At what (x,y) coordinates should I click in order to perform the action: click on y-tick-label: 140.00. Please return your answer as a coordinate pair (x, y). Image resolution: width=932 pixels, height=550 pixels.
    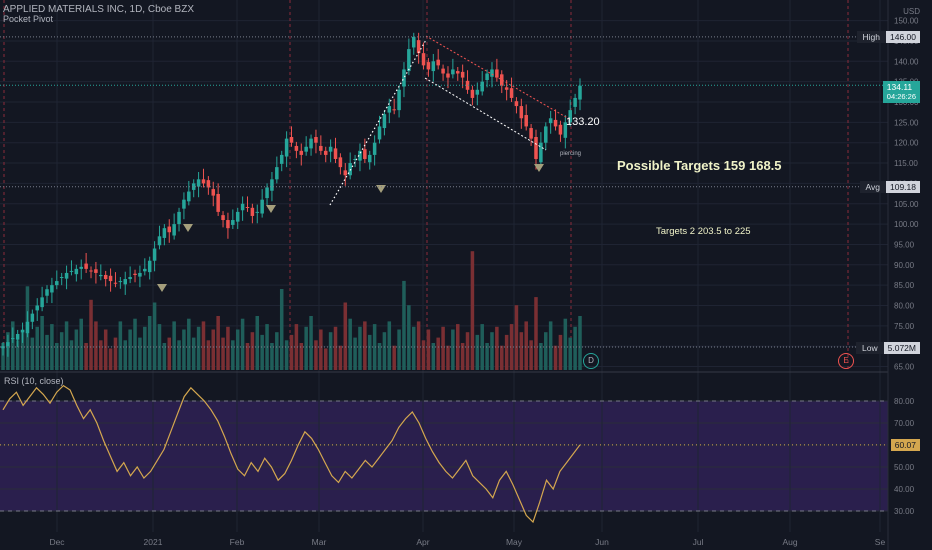
    Looking at the image, I should click on (906, 61).